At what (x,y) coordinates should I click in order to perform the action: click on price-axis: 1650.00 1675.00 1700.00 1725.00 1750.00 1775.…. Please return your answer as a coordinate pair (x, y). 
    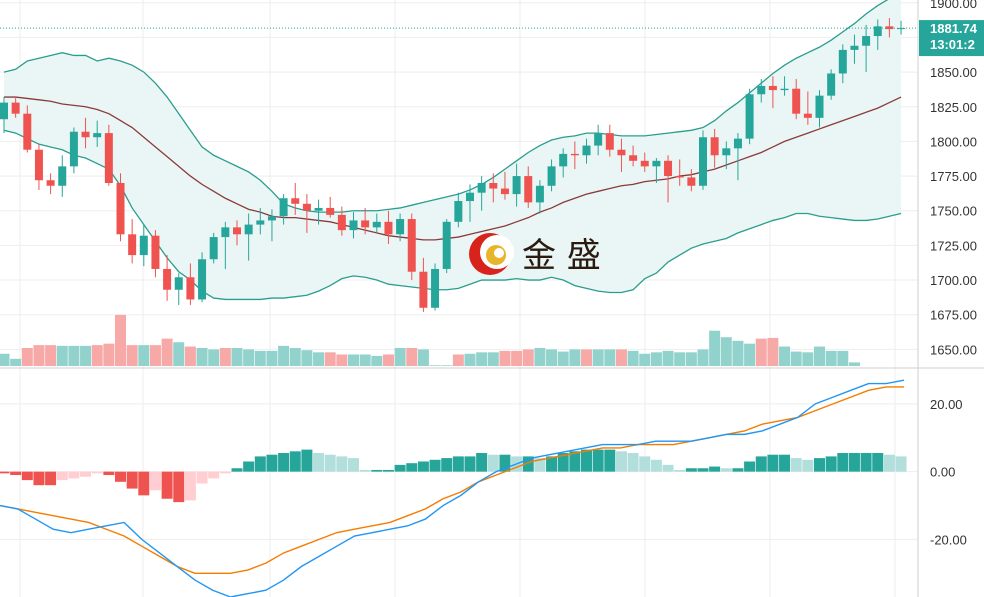
    Looking at the image, I should click on (953, 273).